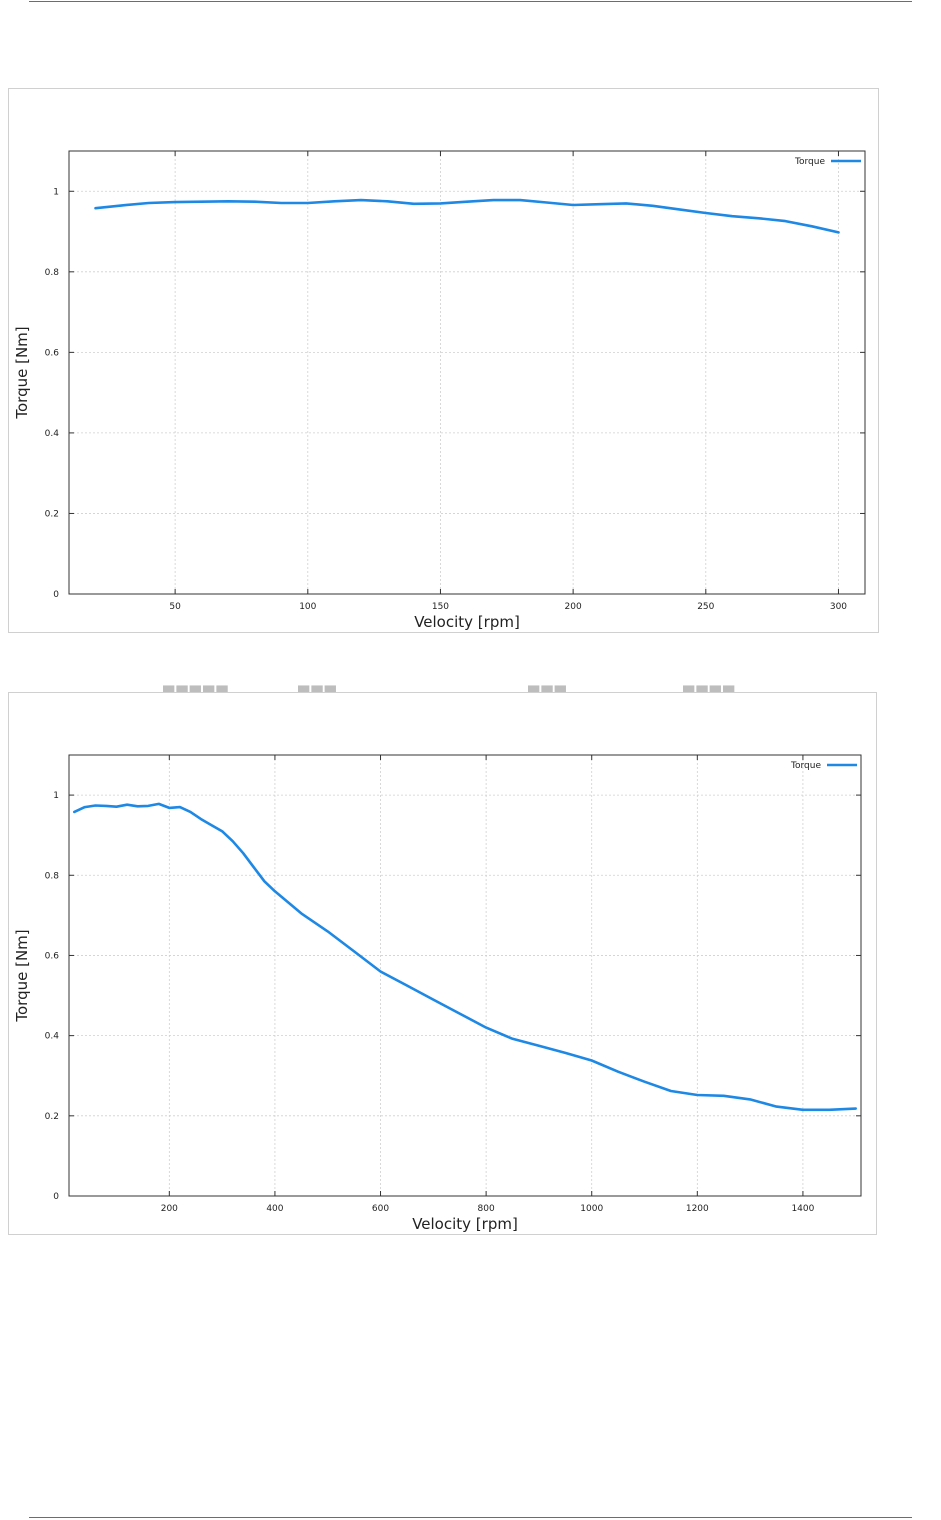 This screenshot has width=941, height=1520. Describe the element at coordinates (697, 1209) in the screenshot. I see `x-tick-label: 1200` at that location.